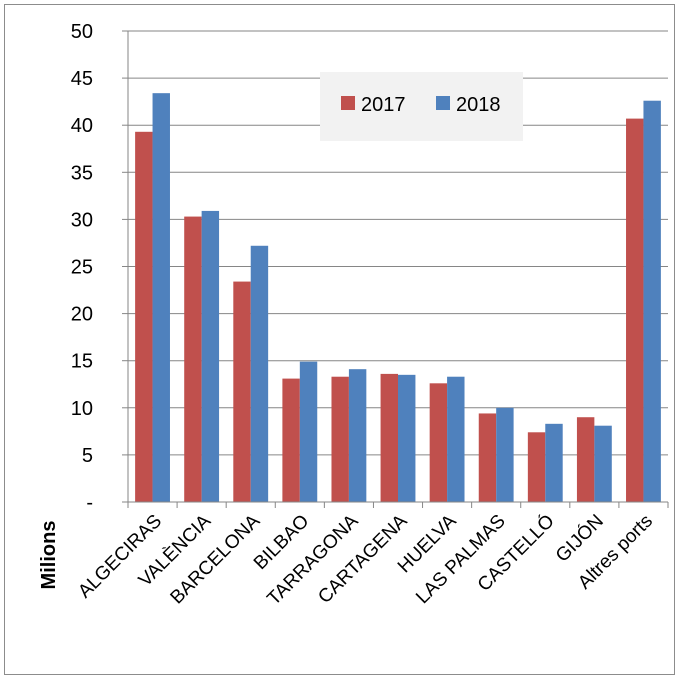 The image size is (681, 679). What do you see at coordinates (82, 362) in the screenshot?
I see `y-tick-label: 15` at bounding box center [82, 362].